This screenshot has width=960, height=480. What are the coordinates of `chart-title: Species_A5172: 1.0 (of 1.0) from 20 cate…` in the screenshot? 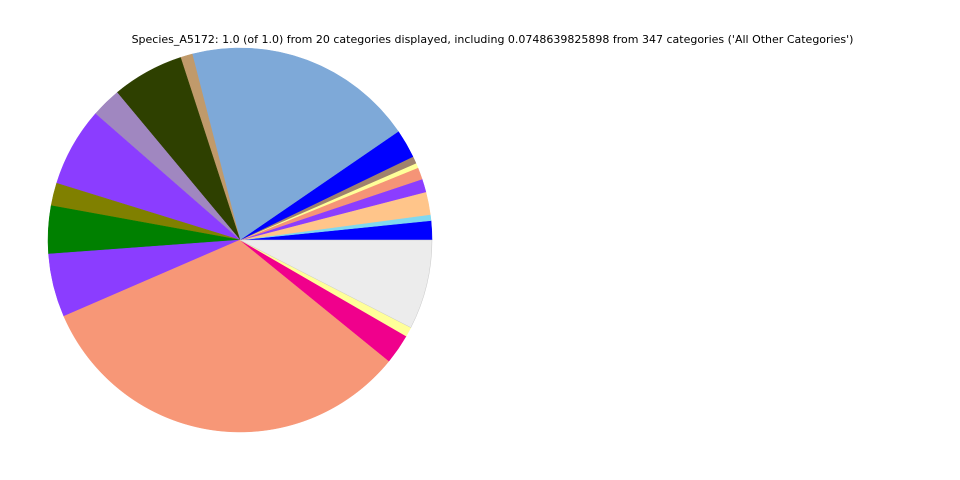 It's located at (492, 39).